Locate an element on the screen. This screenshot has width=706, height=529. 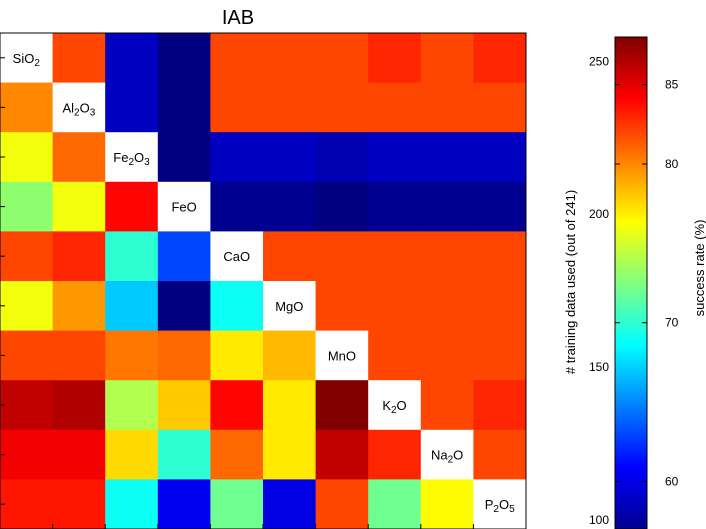
colorbar-ticks: 60 70 80 85 is located at coordinates (647, 283).